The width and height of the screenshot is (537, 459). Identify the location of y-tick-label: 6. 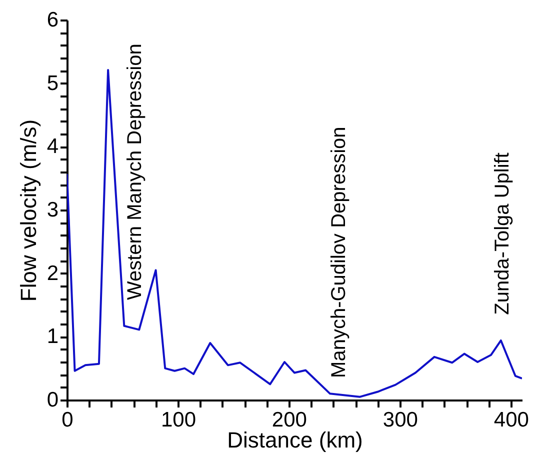
(52, 20).